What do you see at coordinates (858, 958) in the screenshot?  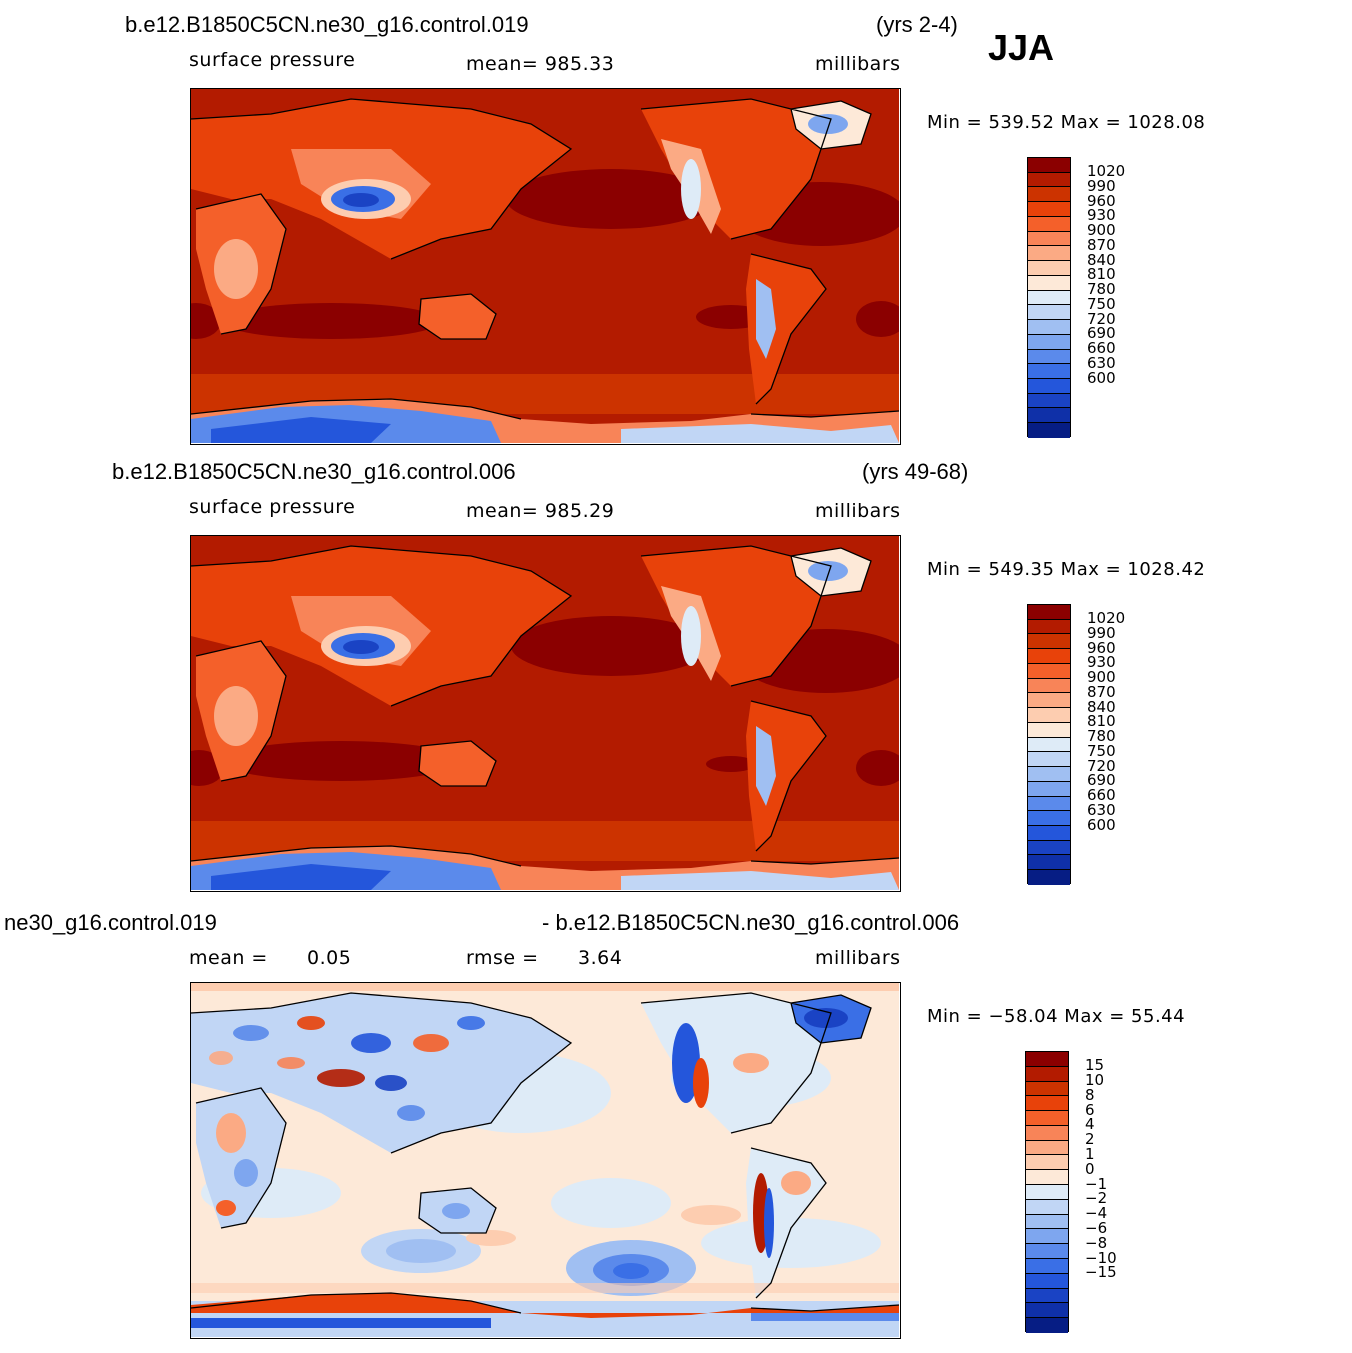 I see `panel3-units: millibars` at bounding box center [858, 958].